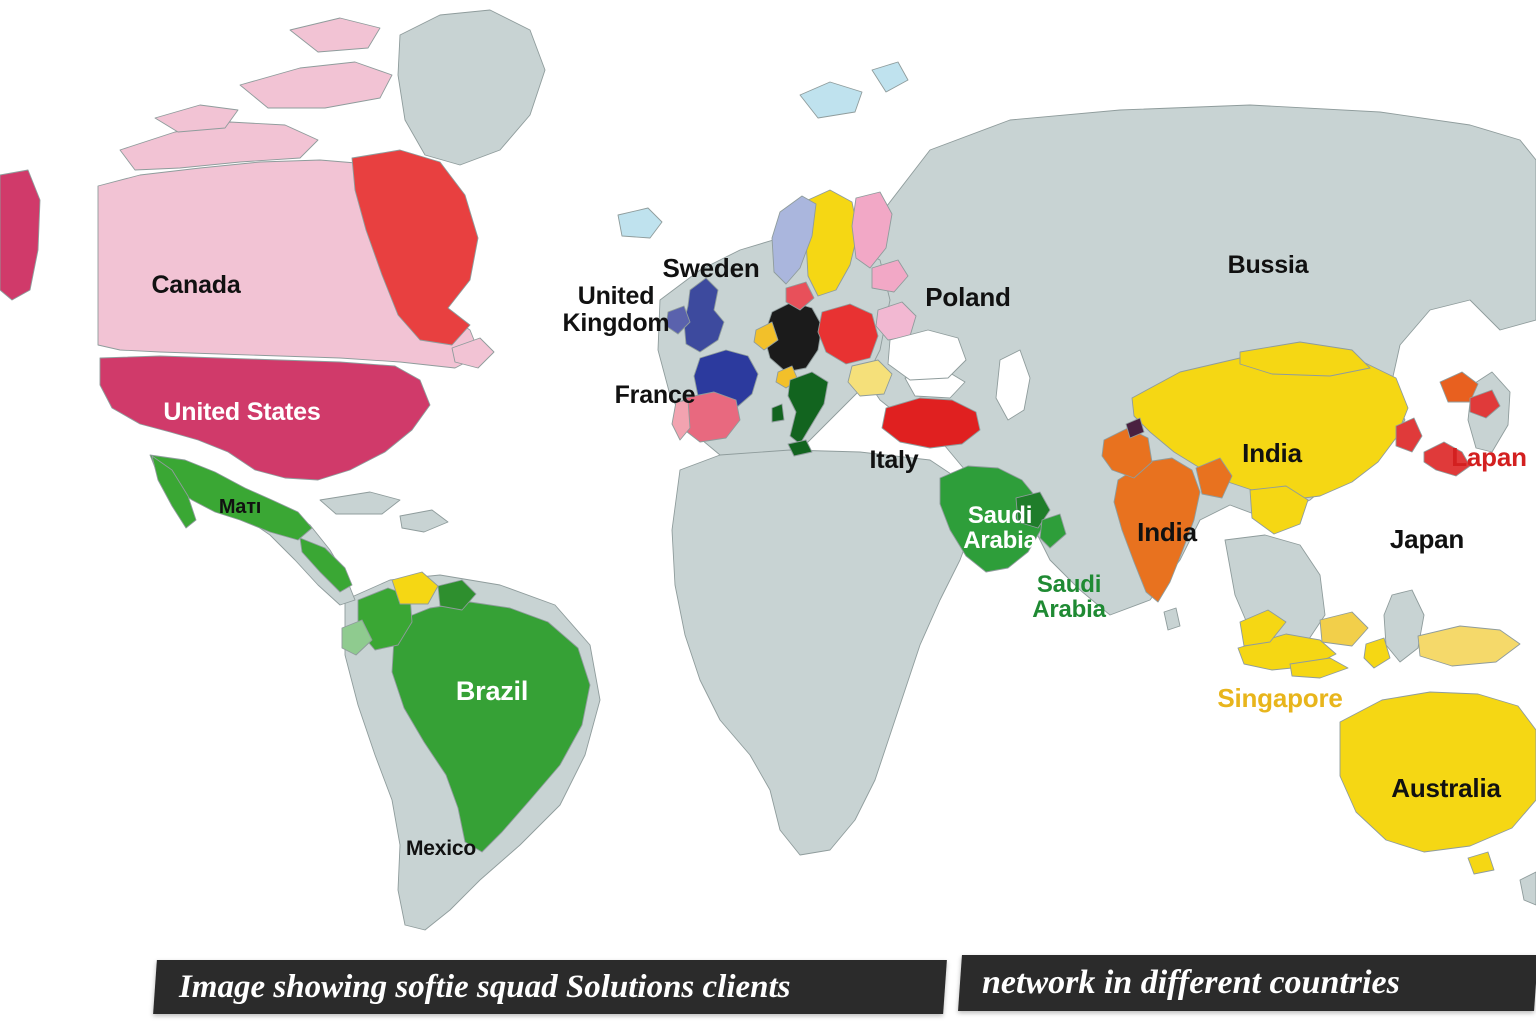  I want to click on mexico-baja, so click(174, 492).